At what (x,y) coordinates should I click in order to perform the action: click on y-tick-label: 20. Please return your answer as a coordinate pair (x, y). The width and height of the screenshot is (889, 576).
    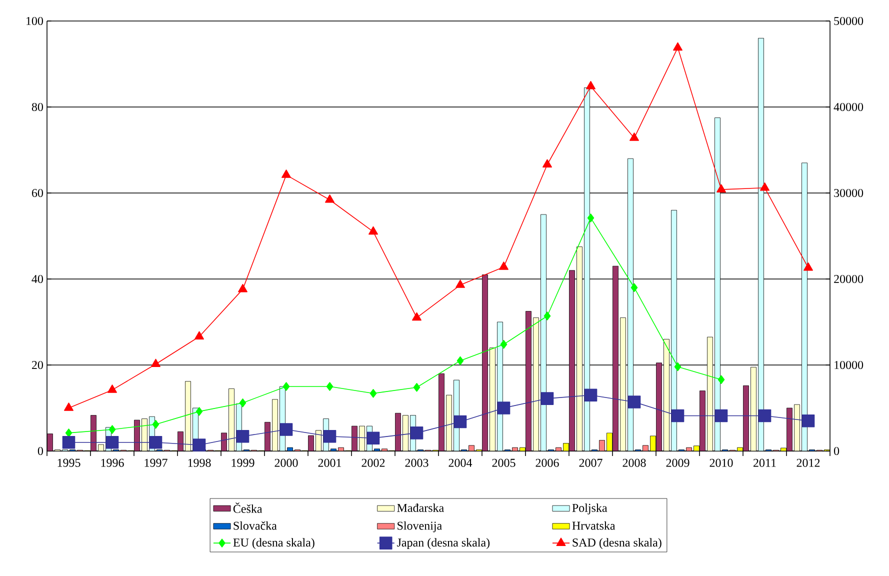
    Looking at the image, I should click on (38, 365).